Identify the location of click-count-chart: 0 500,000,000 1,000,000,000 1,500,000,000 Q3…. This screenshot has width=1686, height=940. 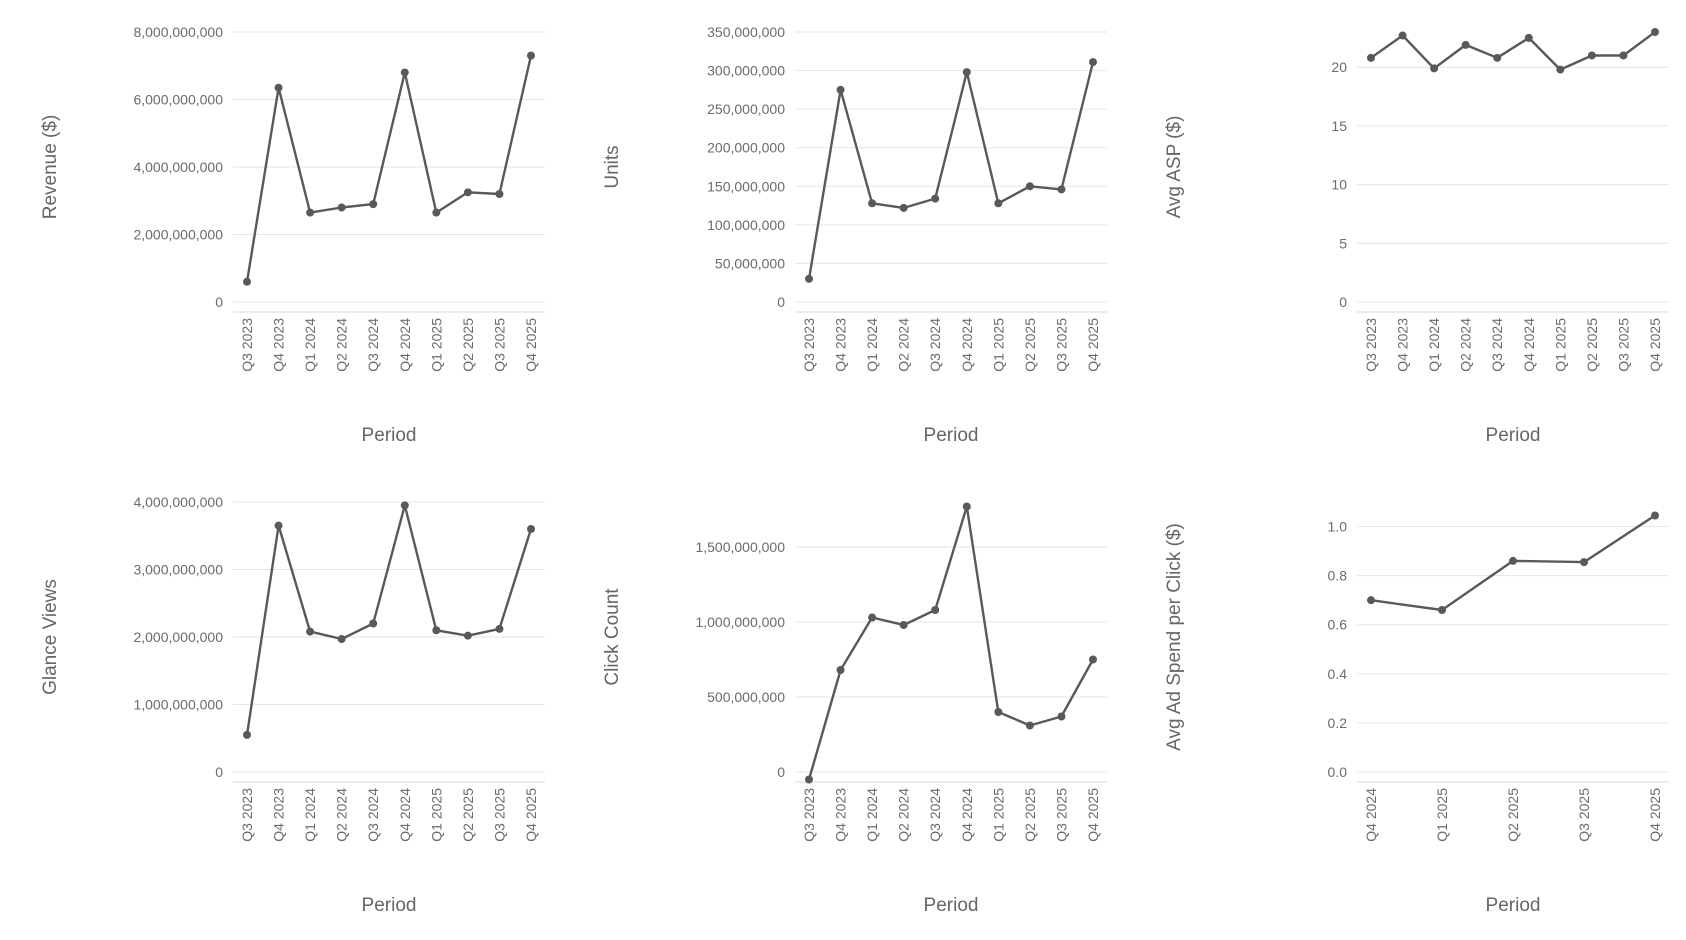
(854, 709).